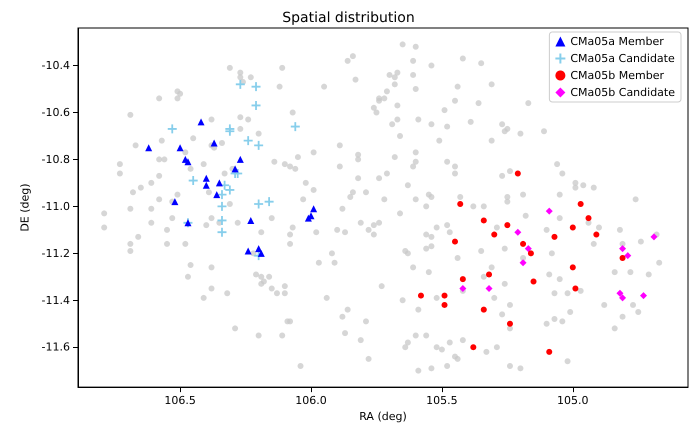  I want to click on y-tick-label: -11.4, so click(56, 300).